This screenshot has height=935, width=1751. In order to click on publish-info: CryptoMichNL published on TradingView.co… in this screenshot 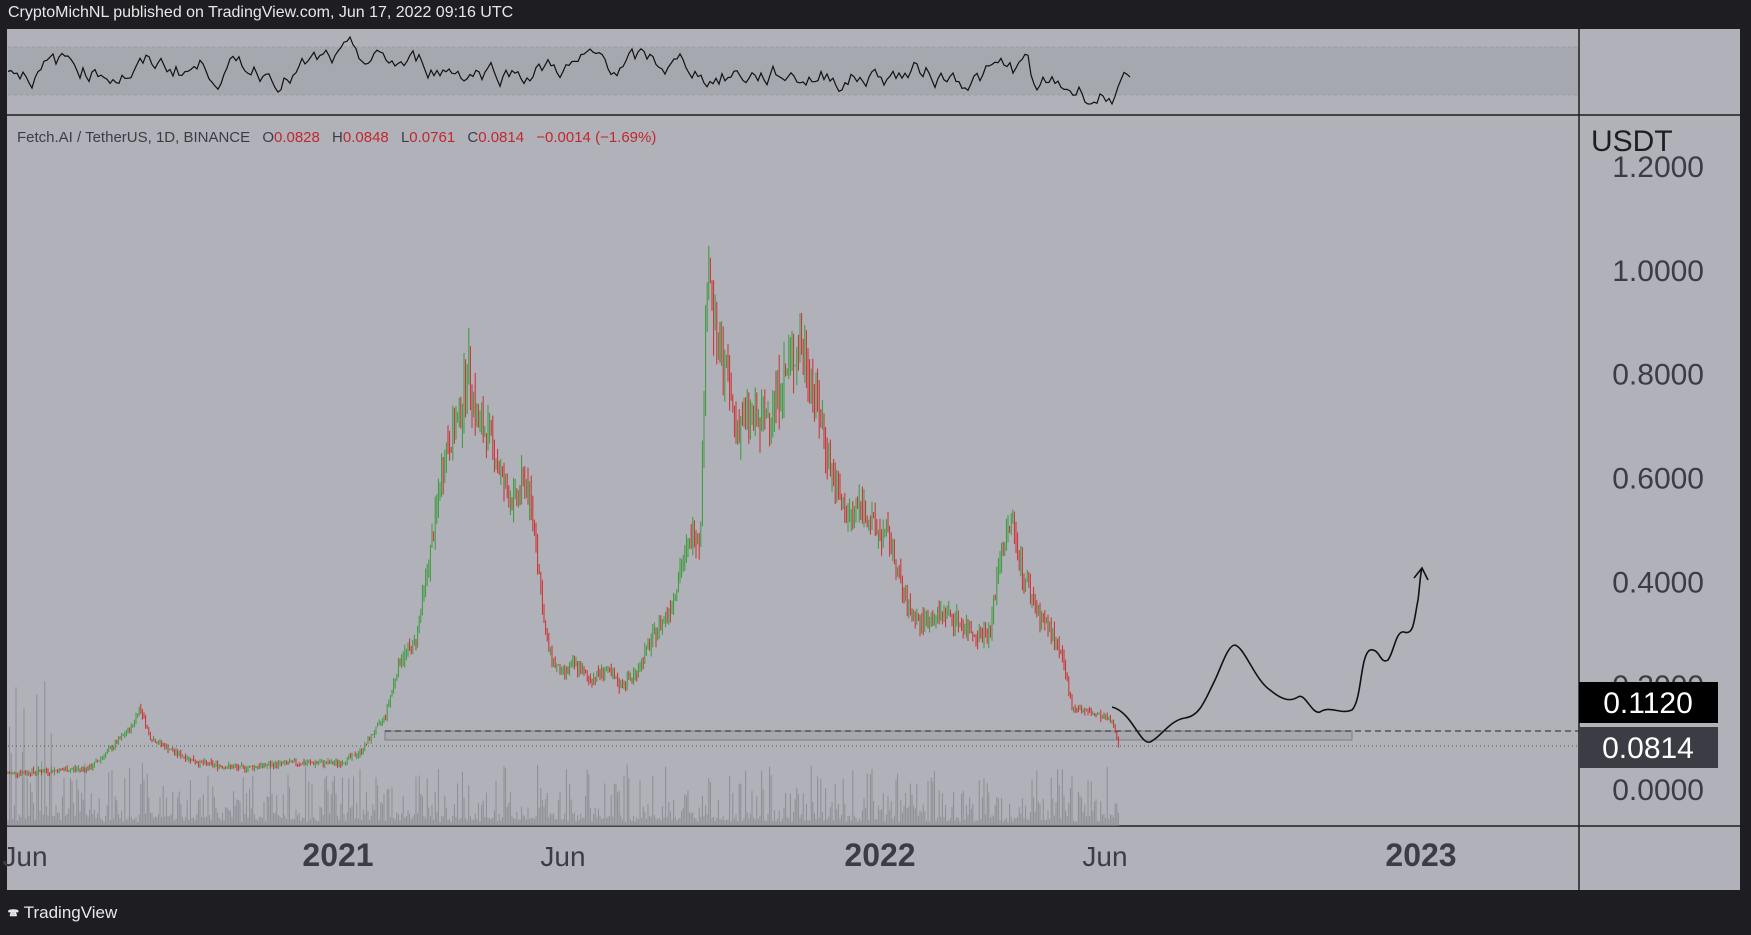, I will do `click(261, 12)`.